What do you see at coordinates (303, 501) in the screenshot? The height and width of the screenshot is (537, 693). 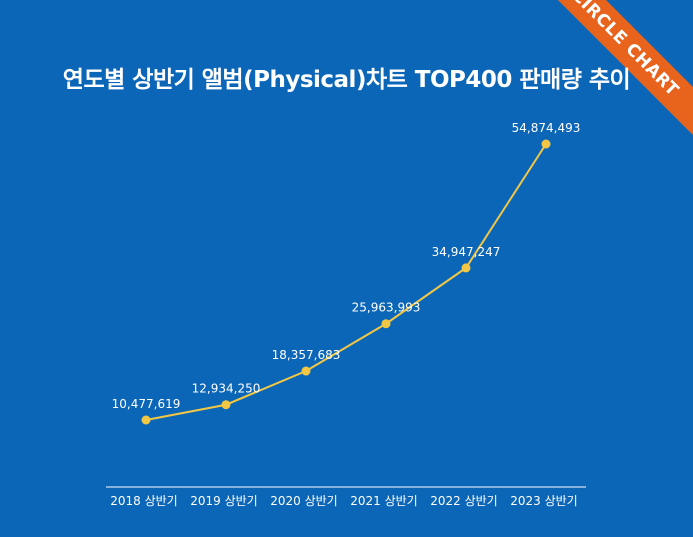 I see `x-tick-label-3: 2020 상반기` at bounding box center [303, 501].